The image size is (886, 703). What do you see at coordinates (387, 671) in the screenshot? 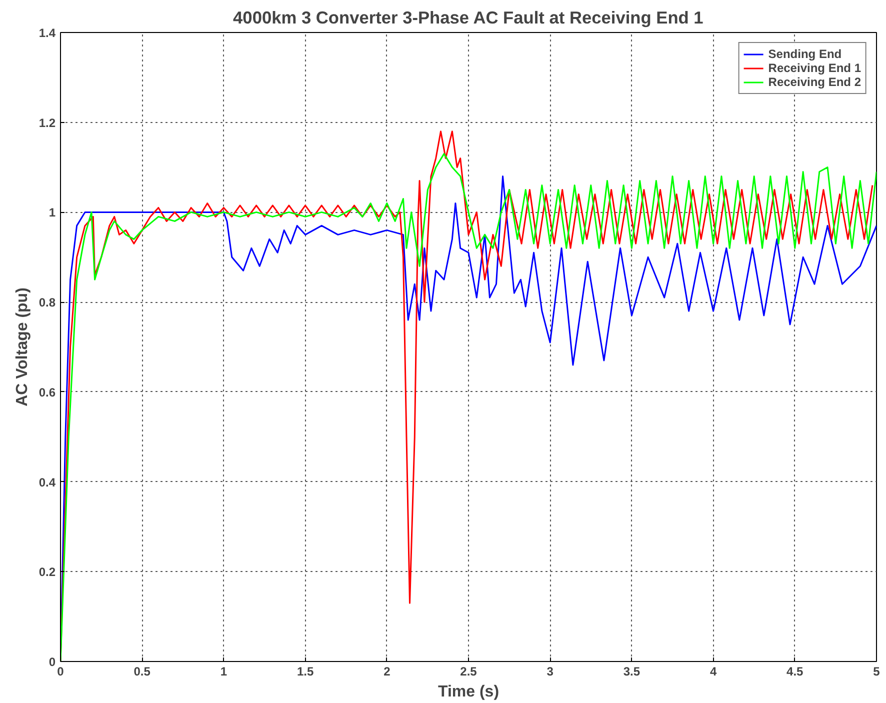
I see `x-tick-label: 2` at bounding box center [387, 671].